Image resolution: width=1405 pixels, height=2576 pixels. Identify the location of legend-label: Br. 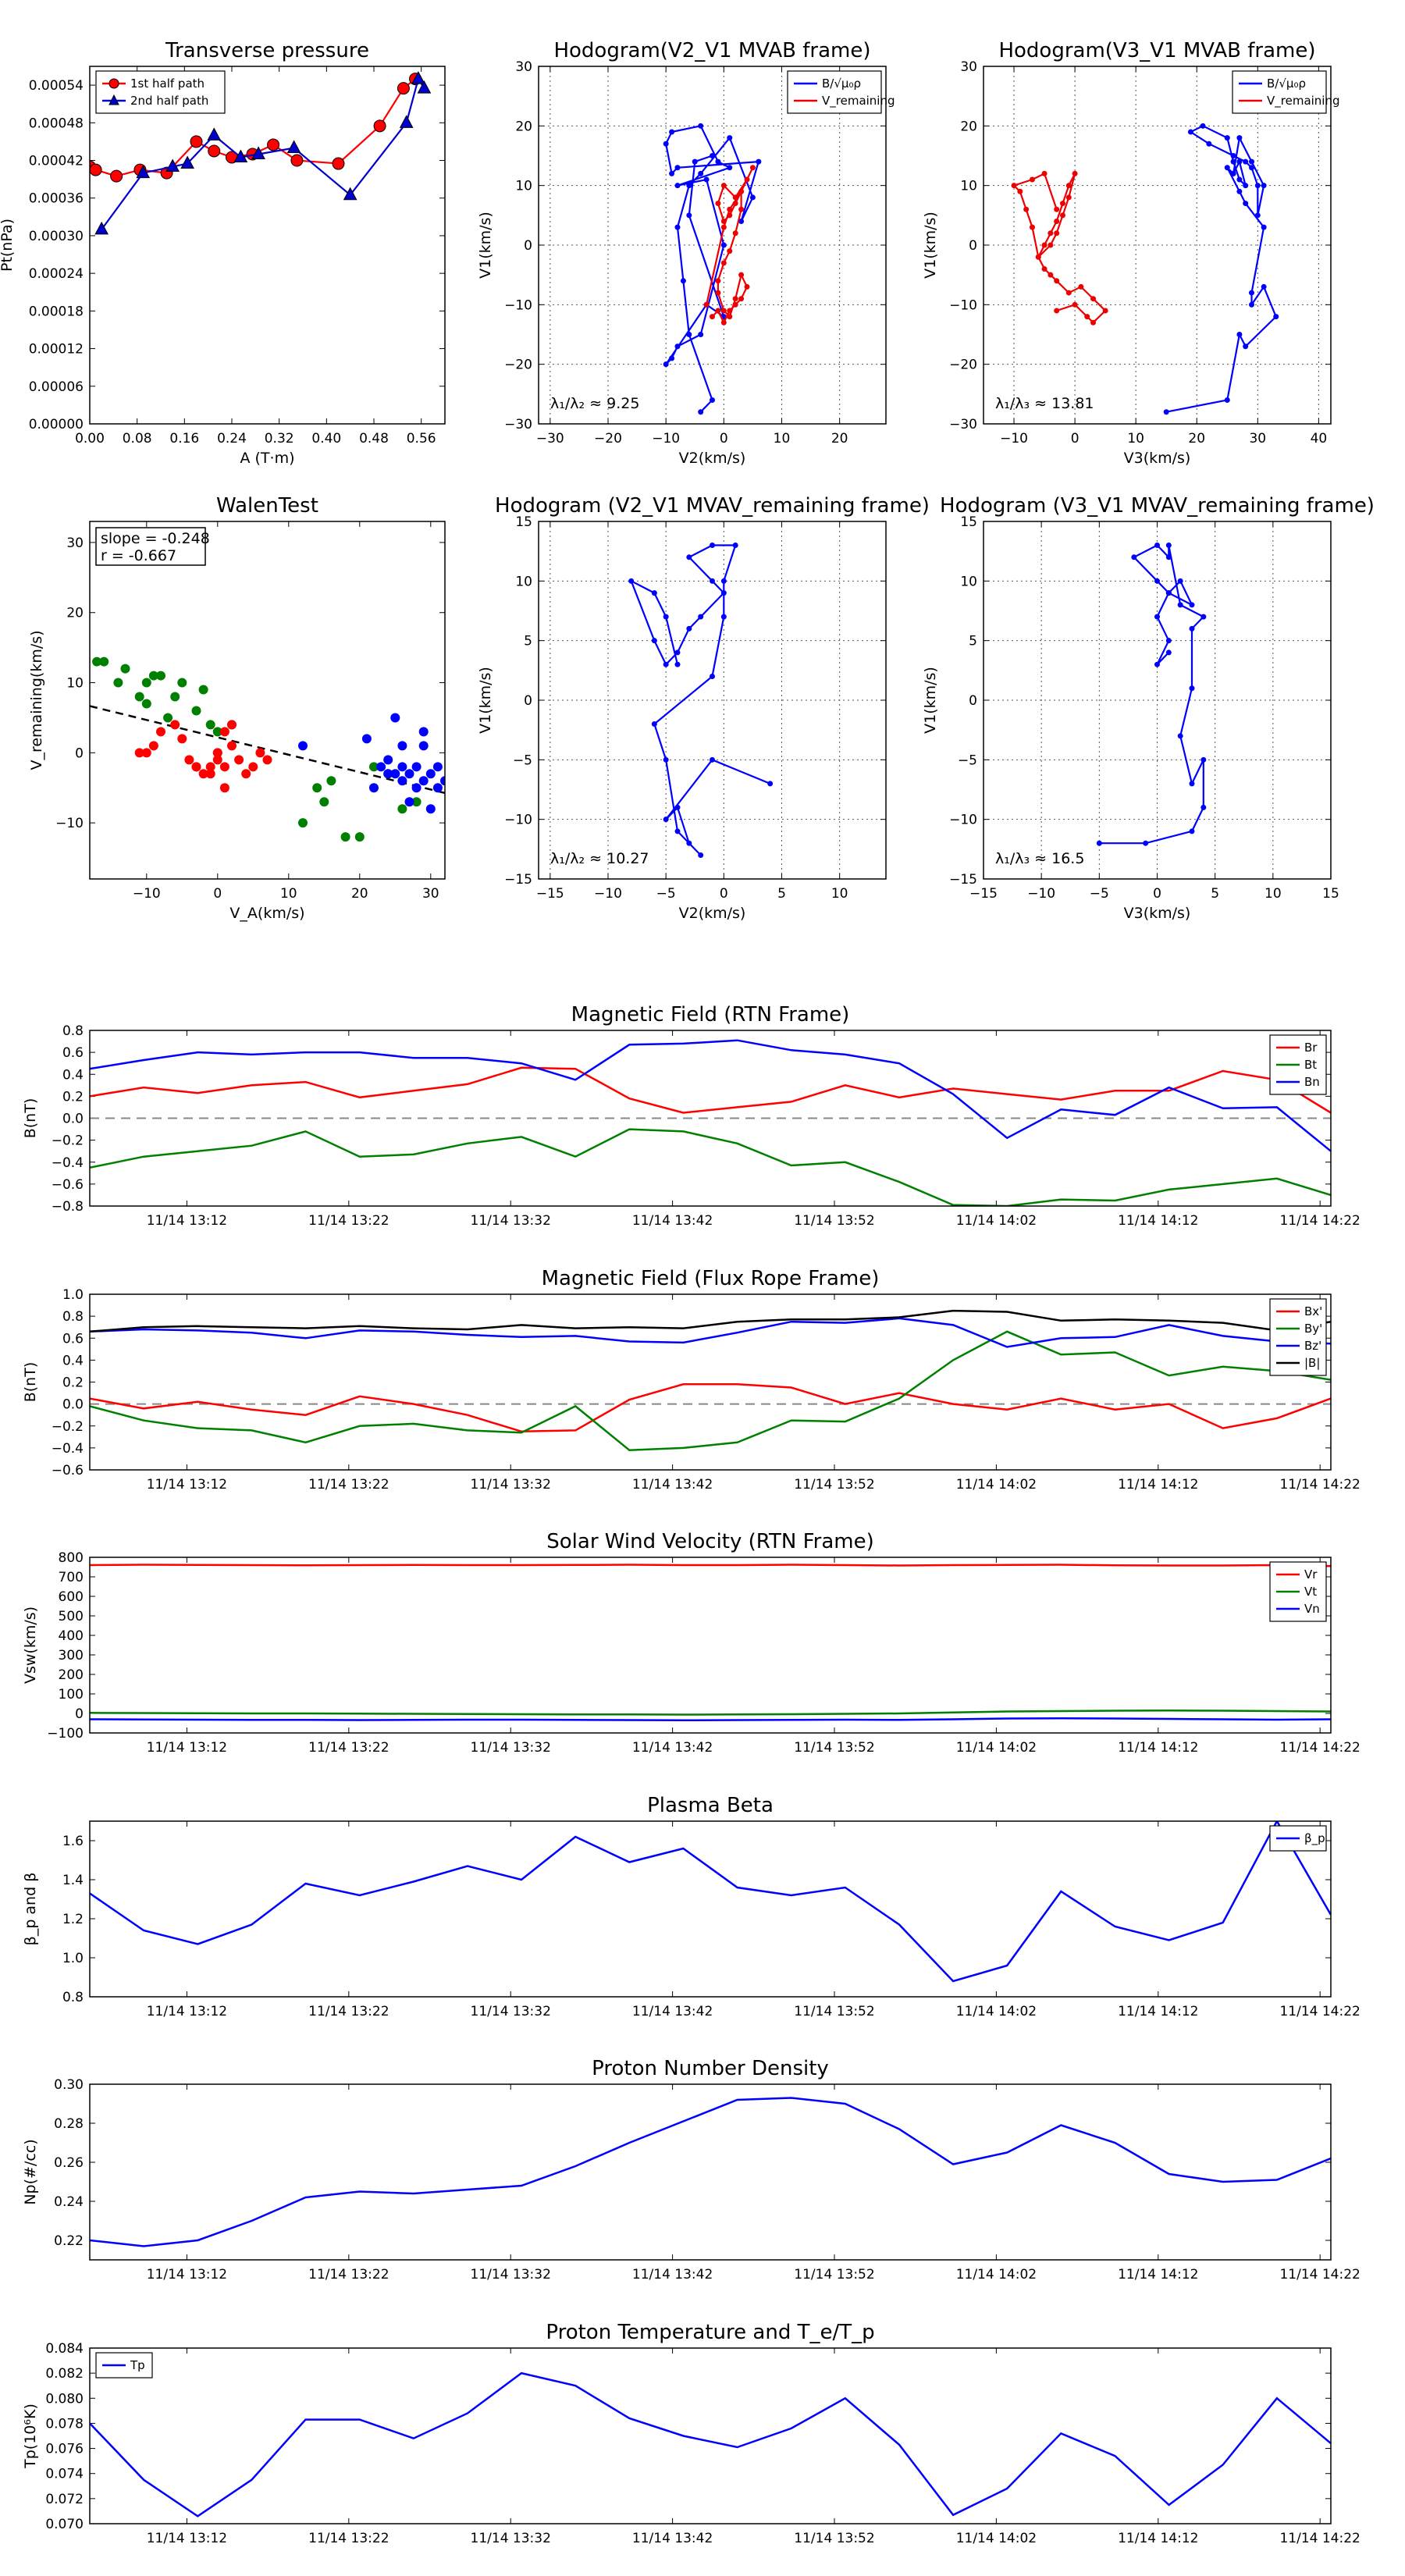
(1311, 1048).